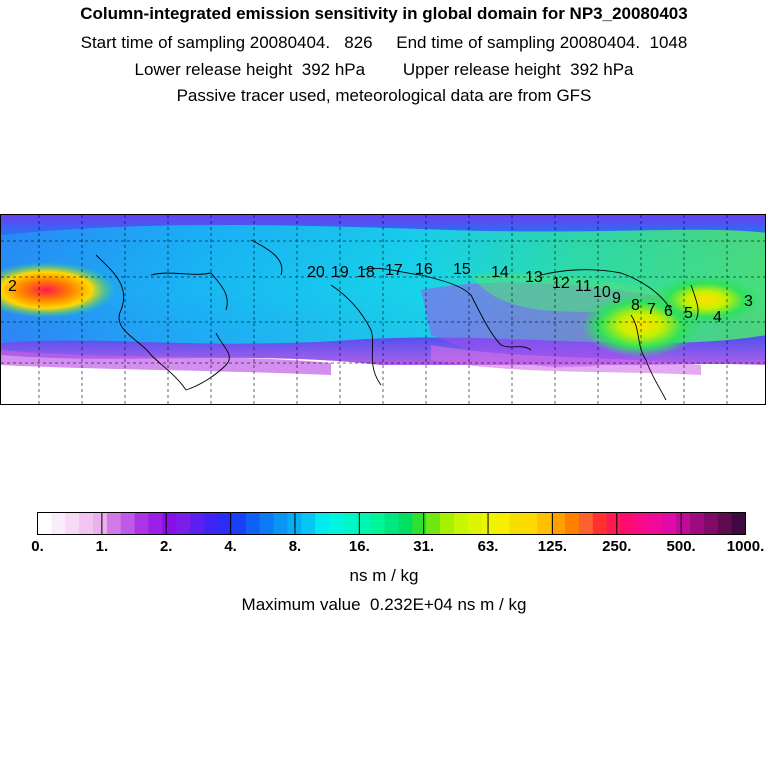  I want to click on colorbar-tick-label: 8., so click(295, 546).